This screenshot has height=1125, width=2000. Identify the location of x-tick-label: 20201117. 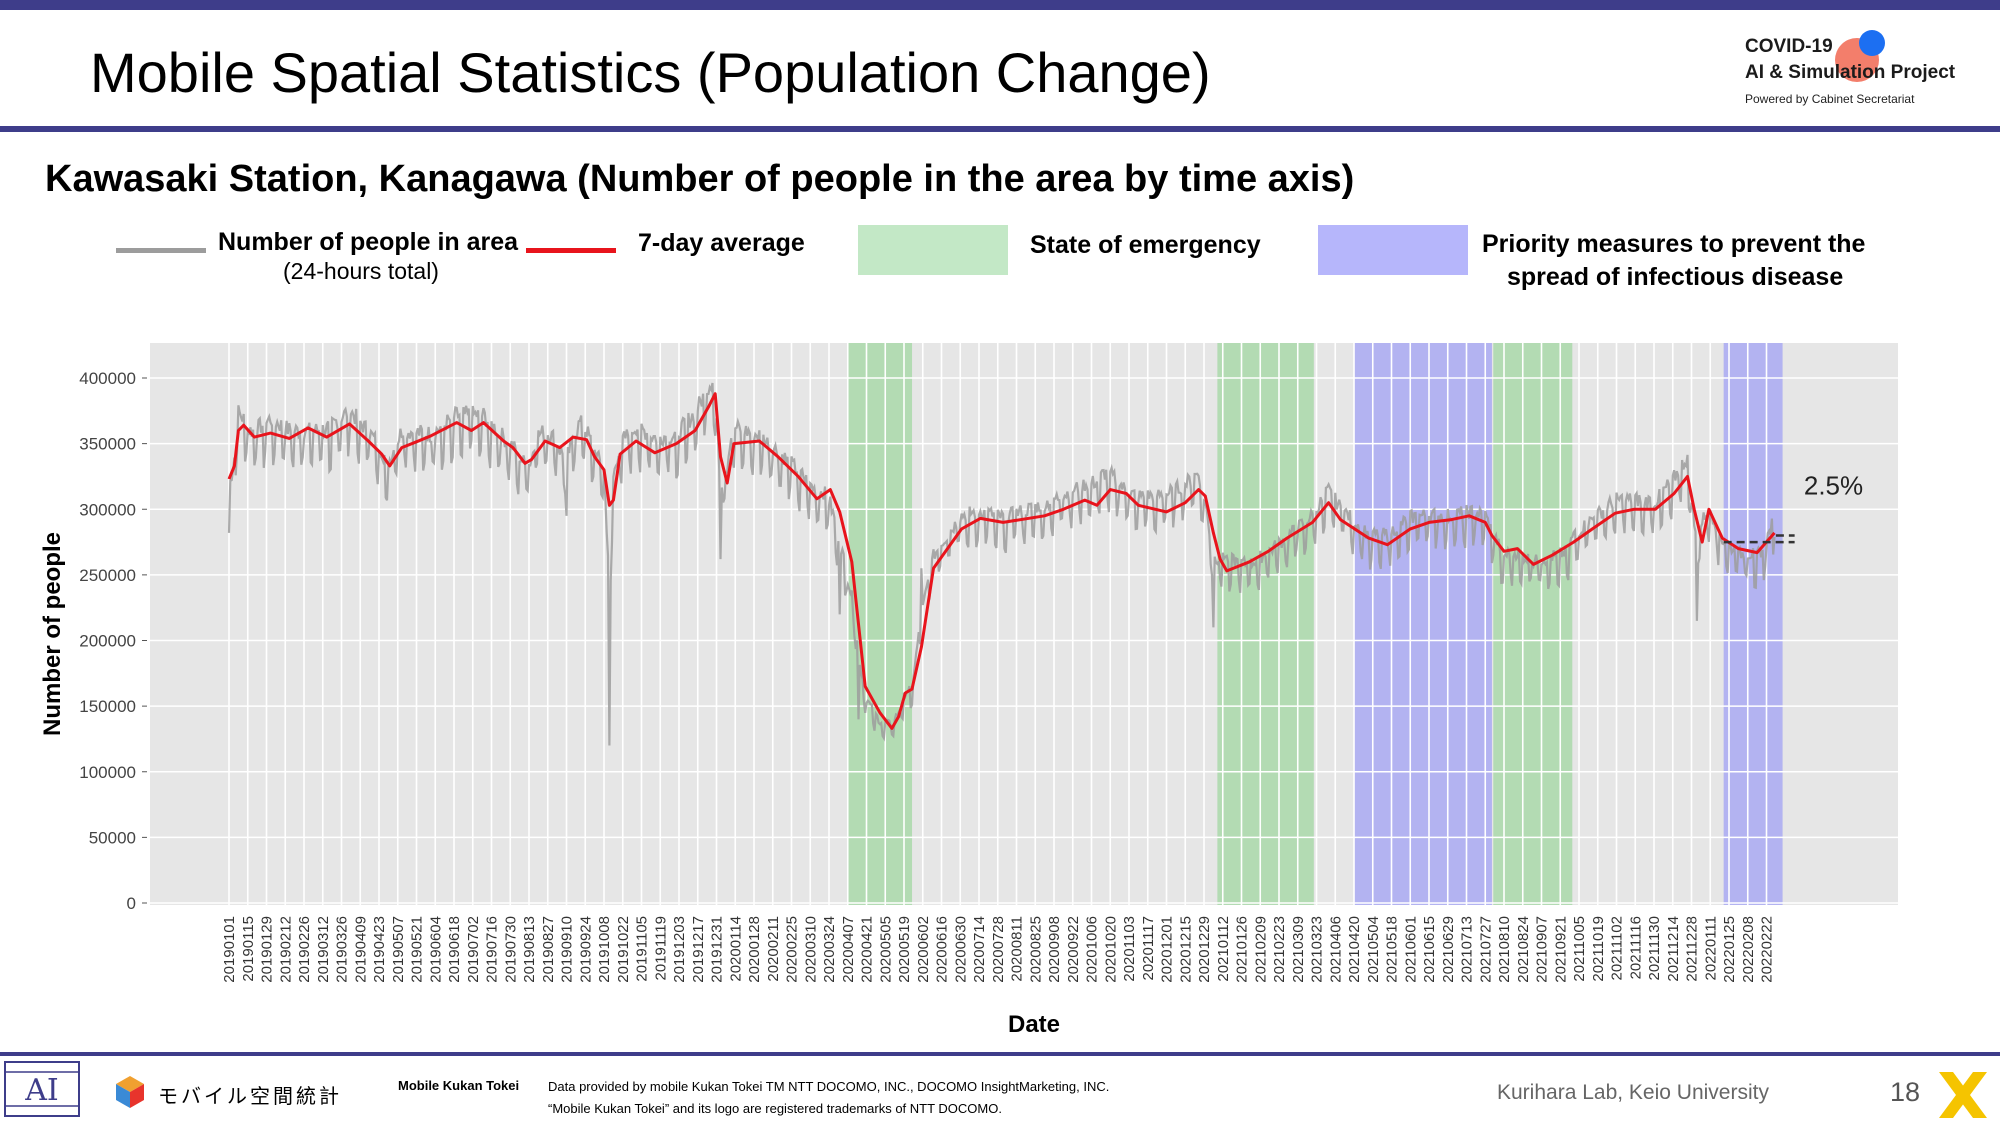
(1148, 948).